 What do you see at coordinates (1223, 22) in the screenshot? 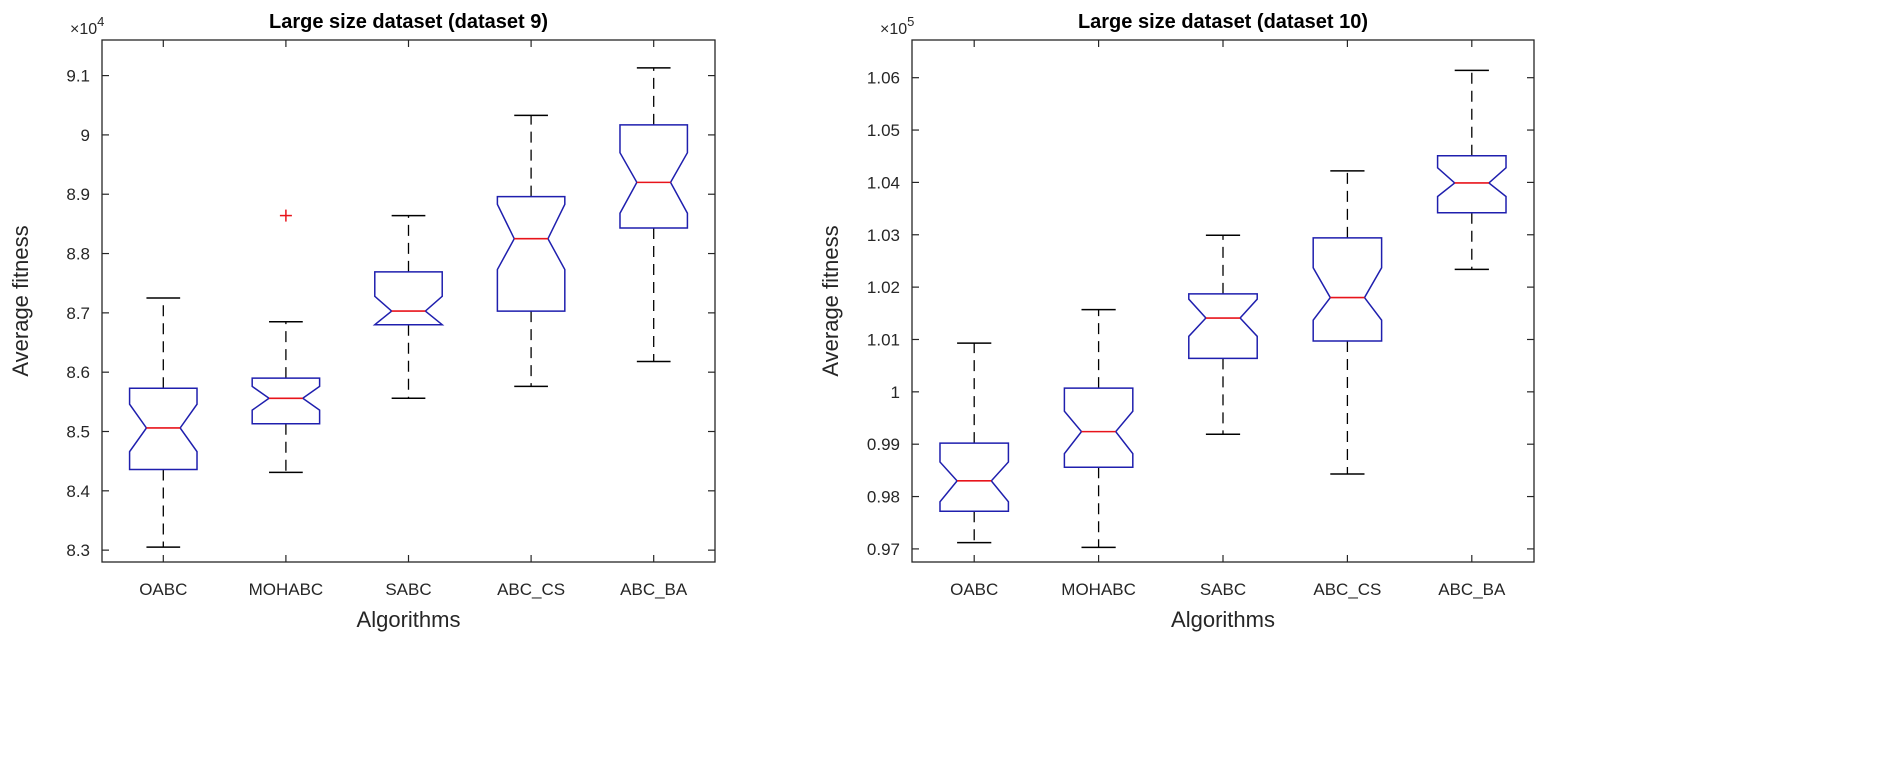
I see `chart-title: Large size dataset (dataset 10)` at bounding box center [1223, 22].